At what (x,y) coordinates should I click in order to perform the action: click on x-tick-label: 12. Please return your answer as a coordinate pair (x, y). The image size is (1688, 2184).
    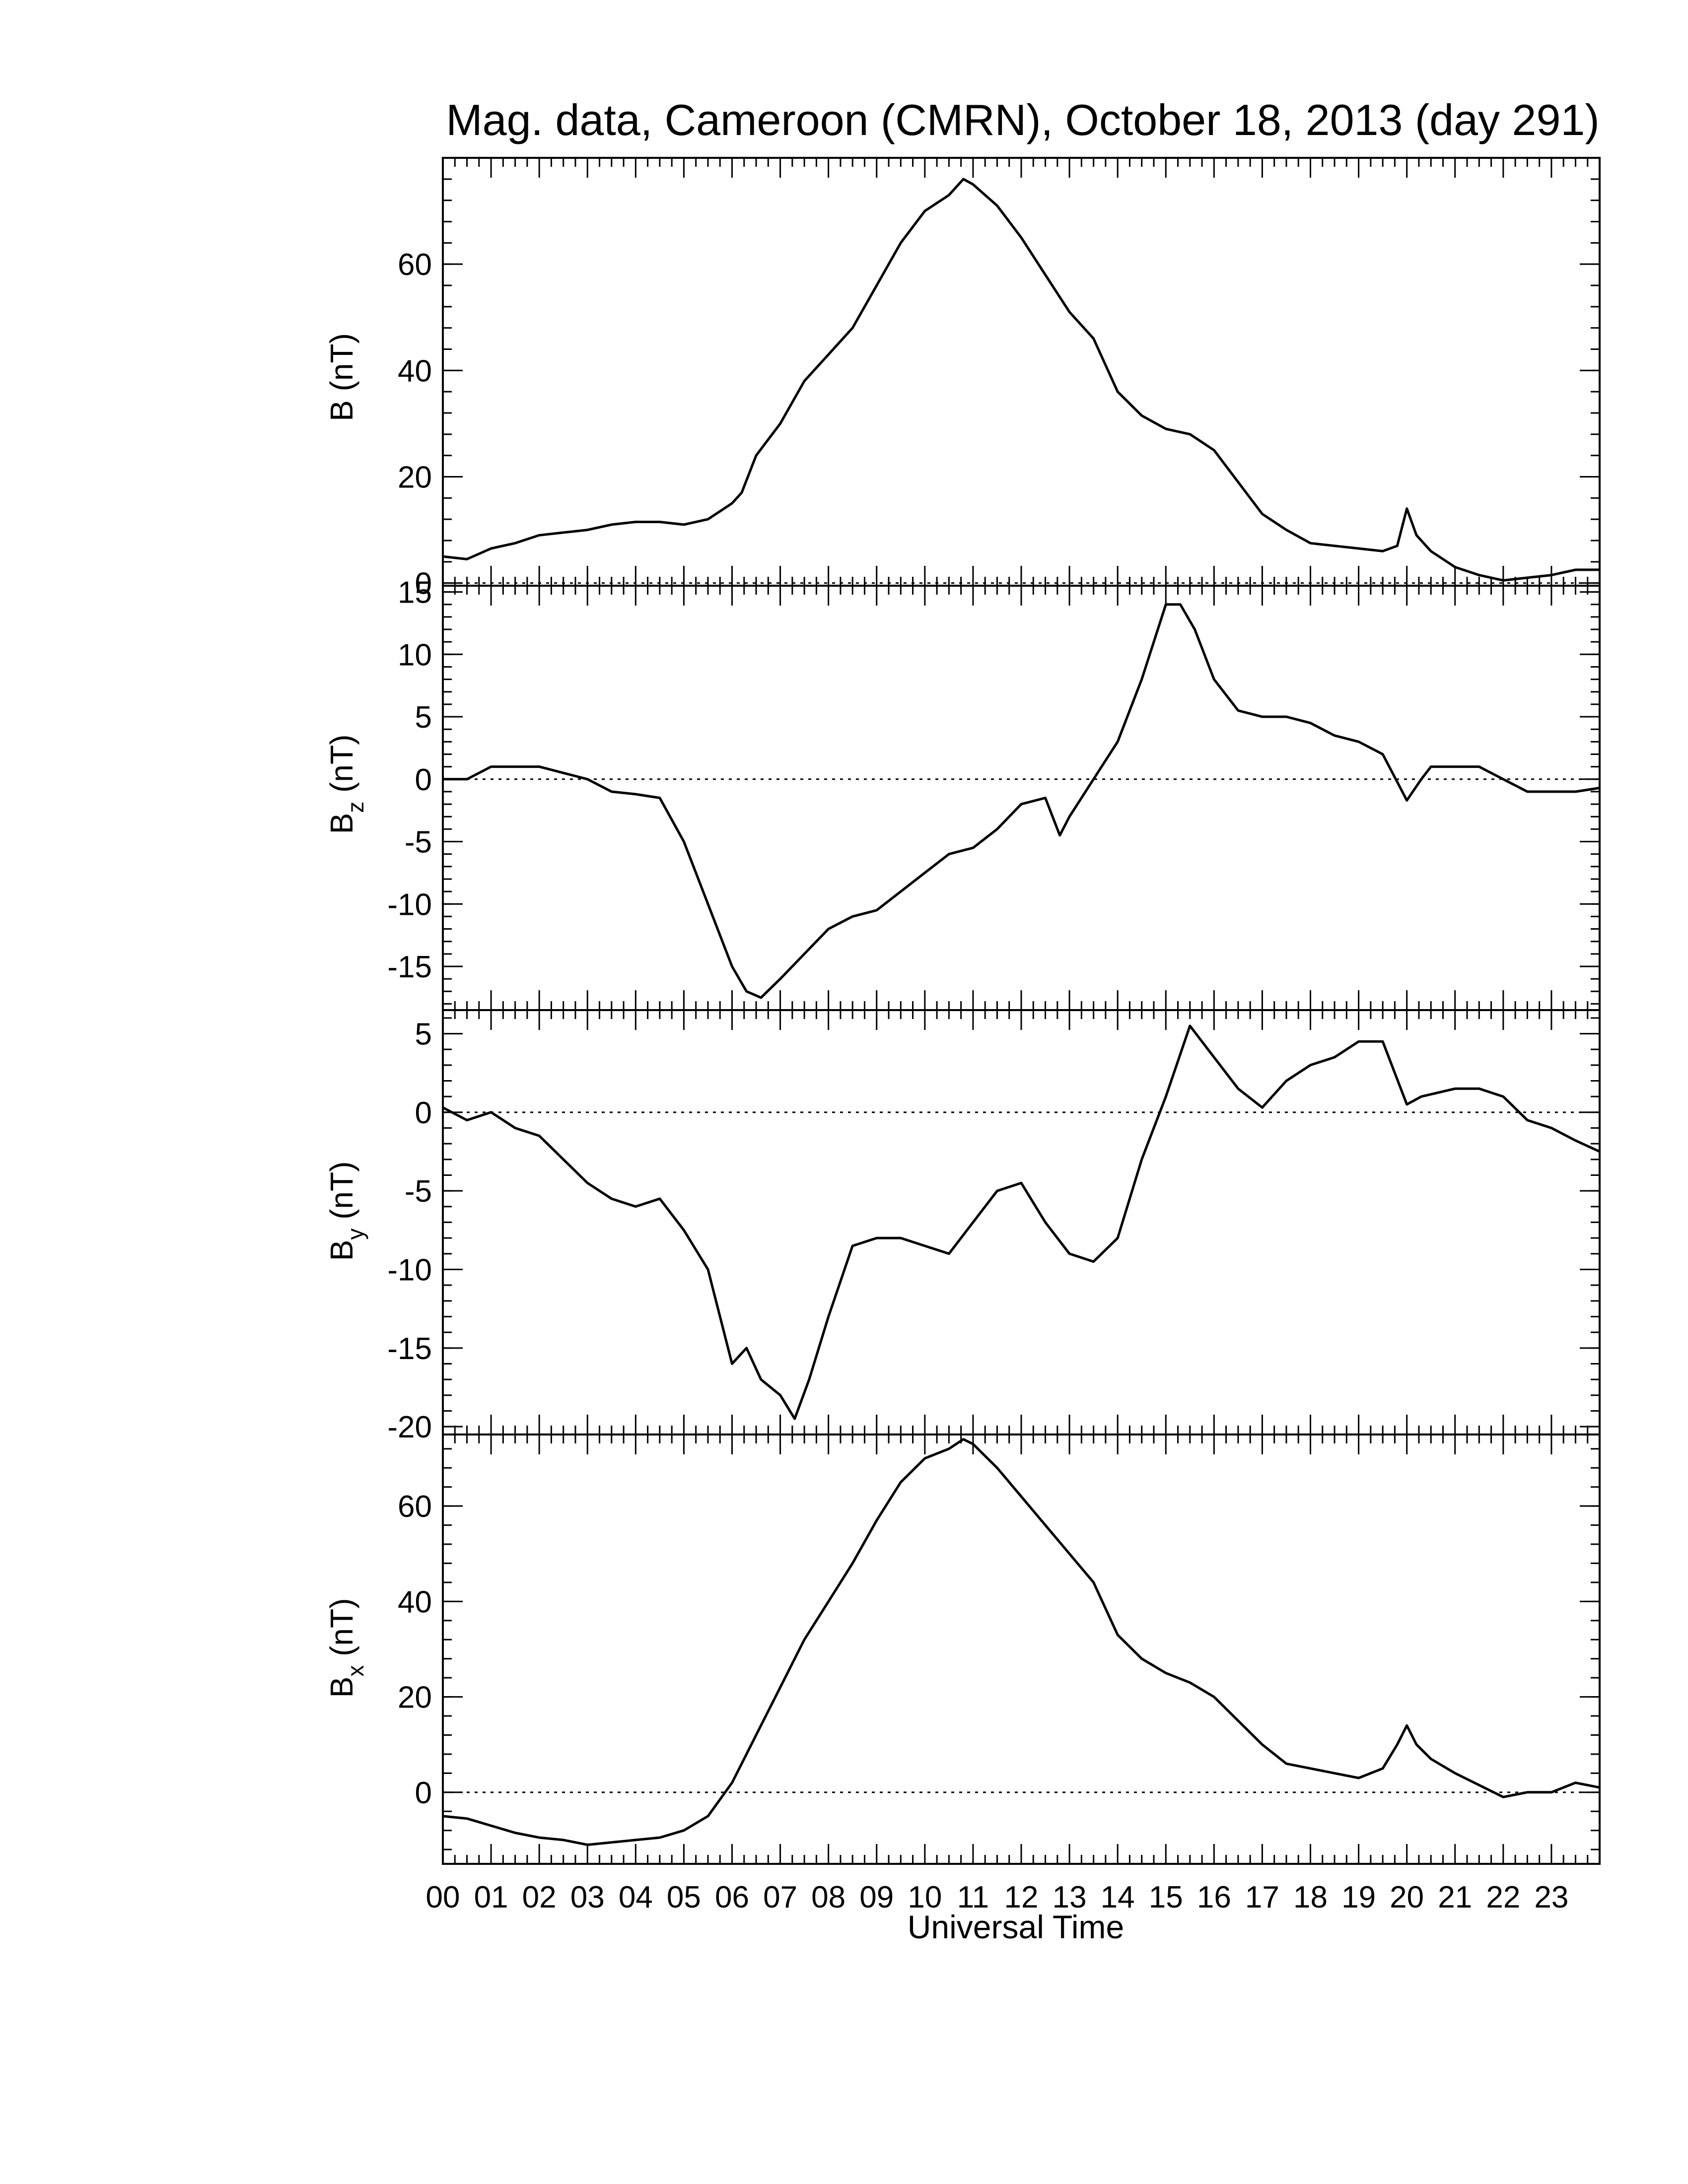
    Looking at the image, I should click on (1021, 1897).